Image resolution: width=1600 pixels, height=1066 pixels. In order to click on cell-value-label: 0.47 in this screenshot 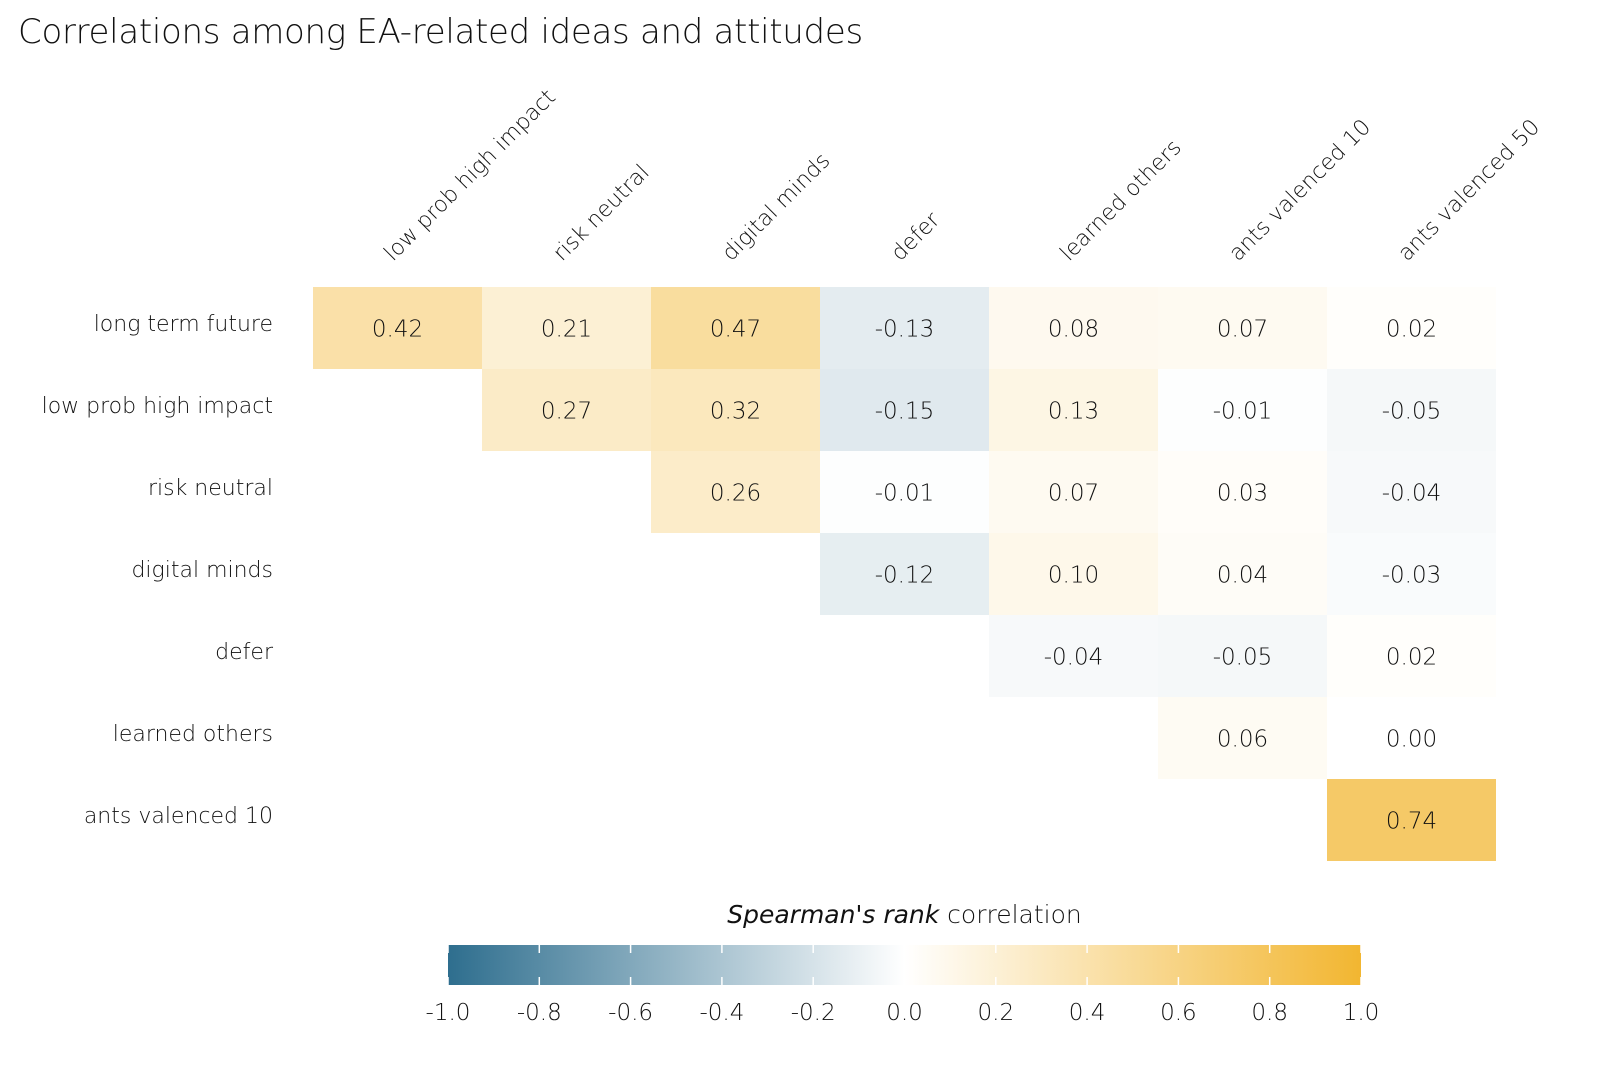, I will do `click(735, 330)`.